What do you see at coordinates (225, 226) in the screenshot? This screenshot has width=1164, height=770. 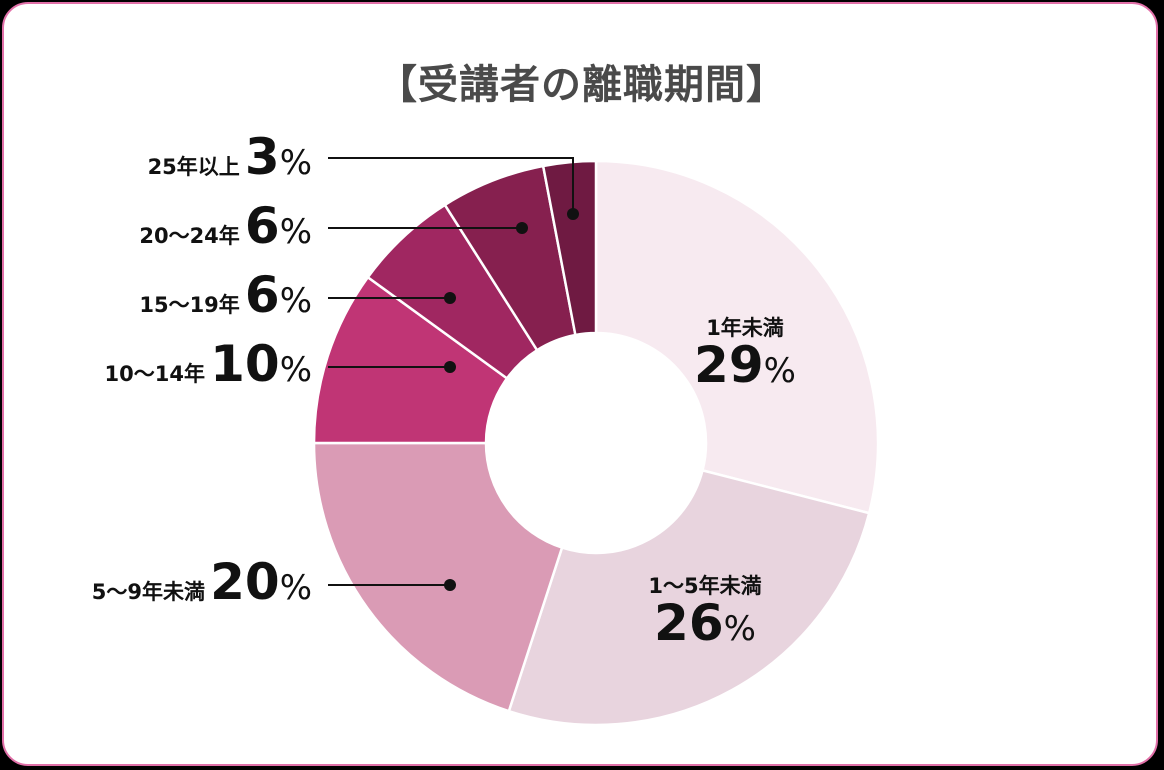 I see `label-20-24: 20〜24年 6%` at bounding box center [225, 226].